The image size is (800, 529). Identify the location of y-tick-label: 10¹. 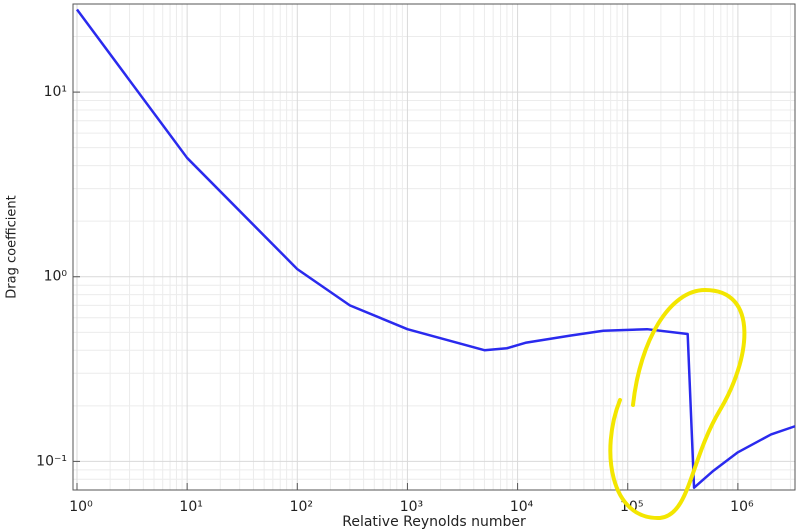
(55, 92).